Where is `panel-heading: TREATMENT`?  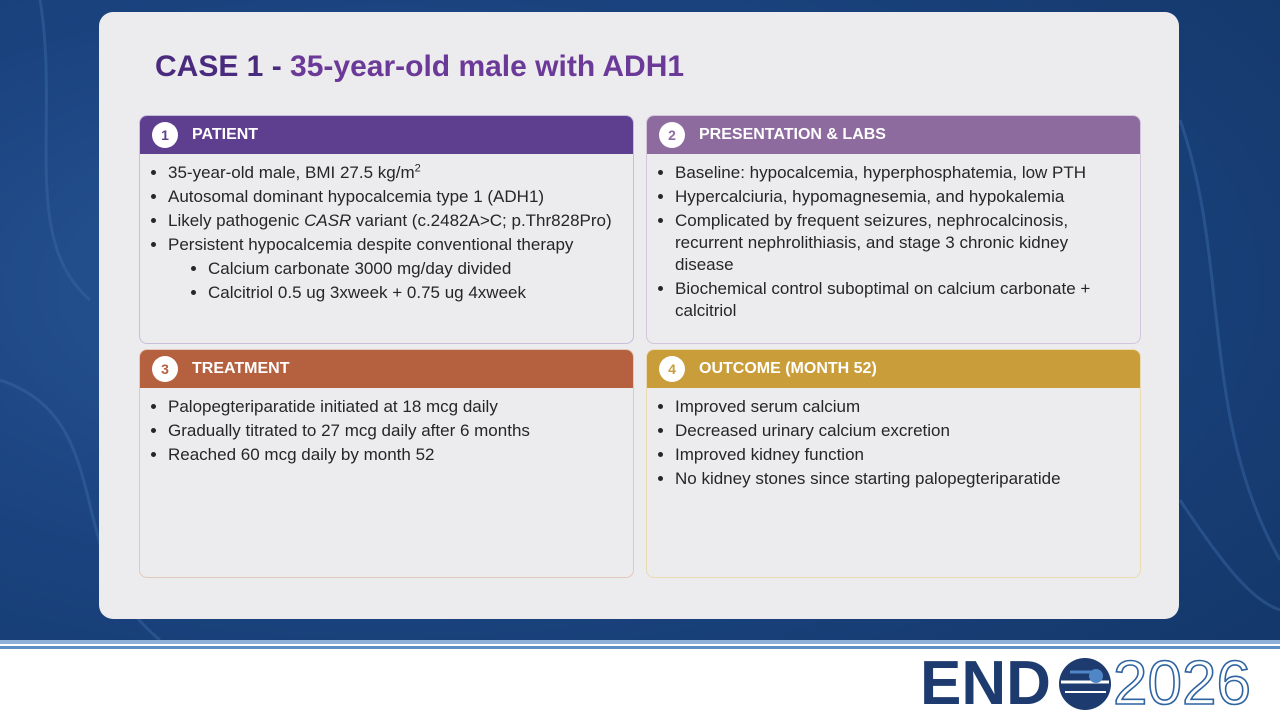
panel-heading: TREATMENT is located at coordinates (241, 368).